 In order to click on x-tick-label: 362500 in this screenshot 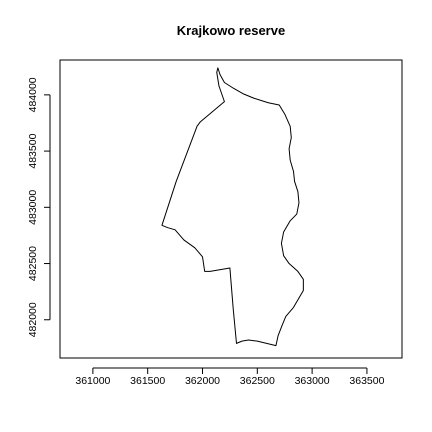, I will do `click(257, 381)`.